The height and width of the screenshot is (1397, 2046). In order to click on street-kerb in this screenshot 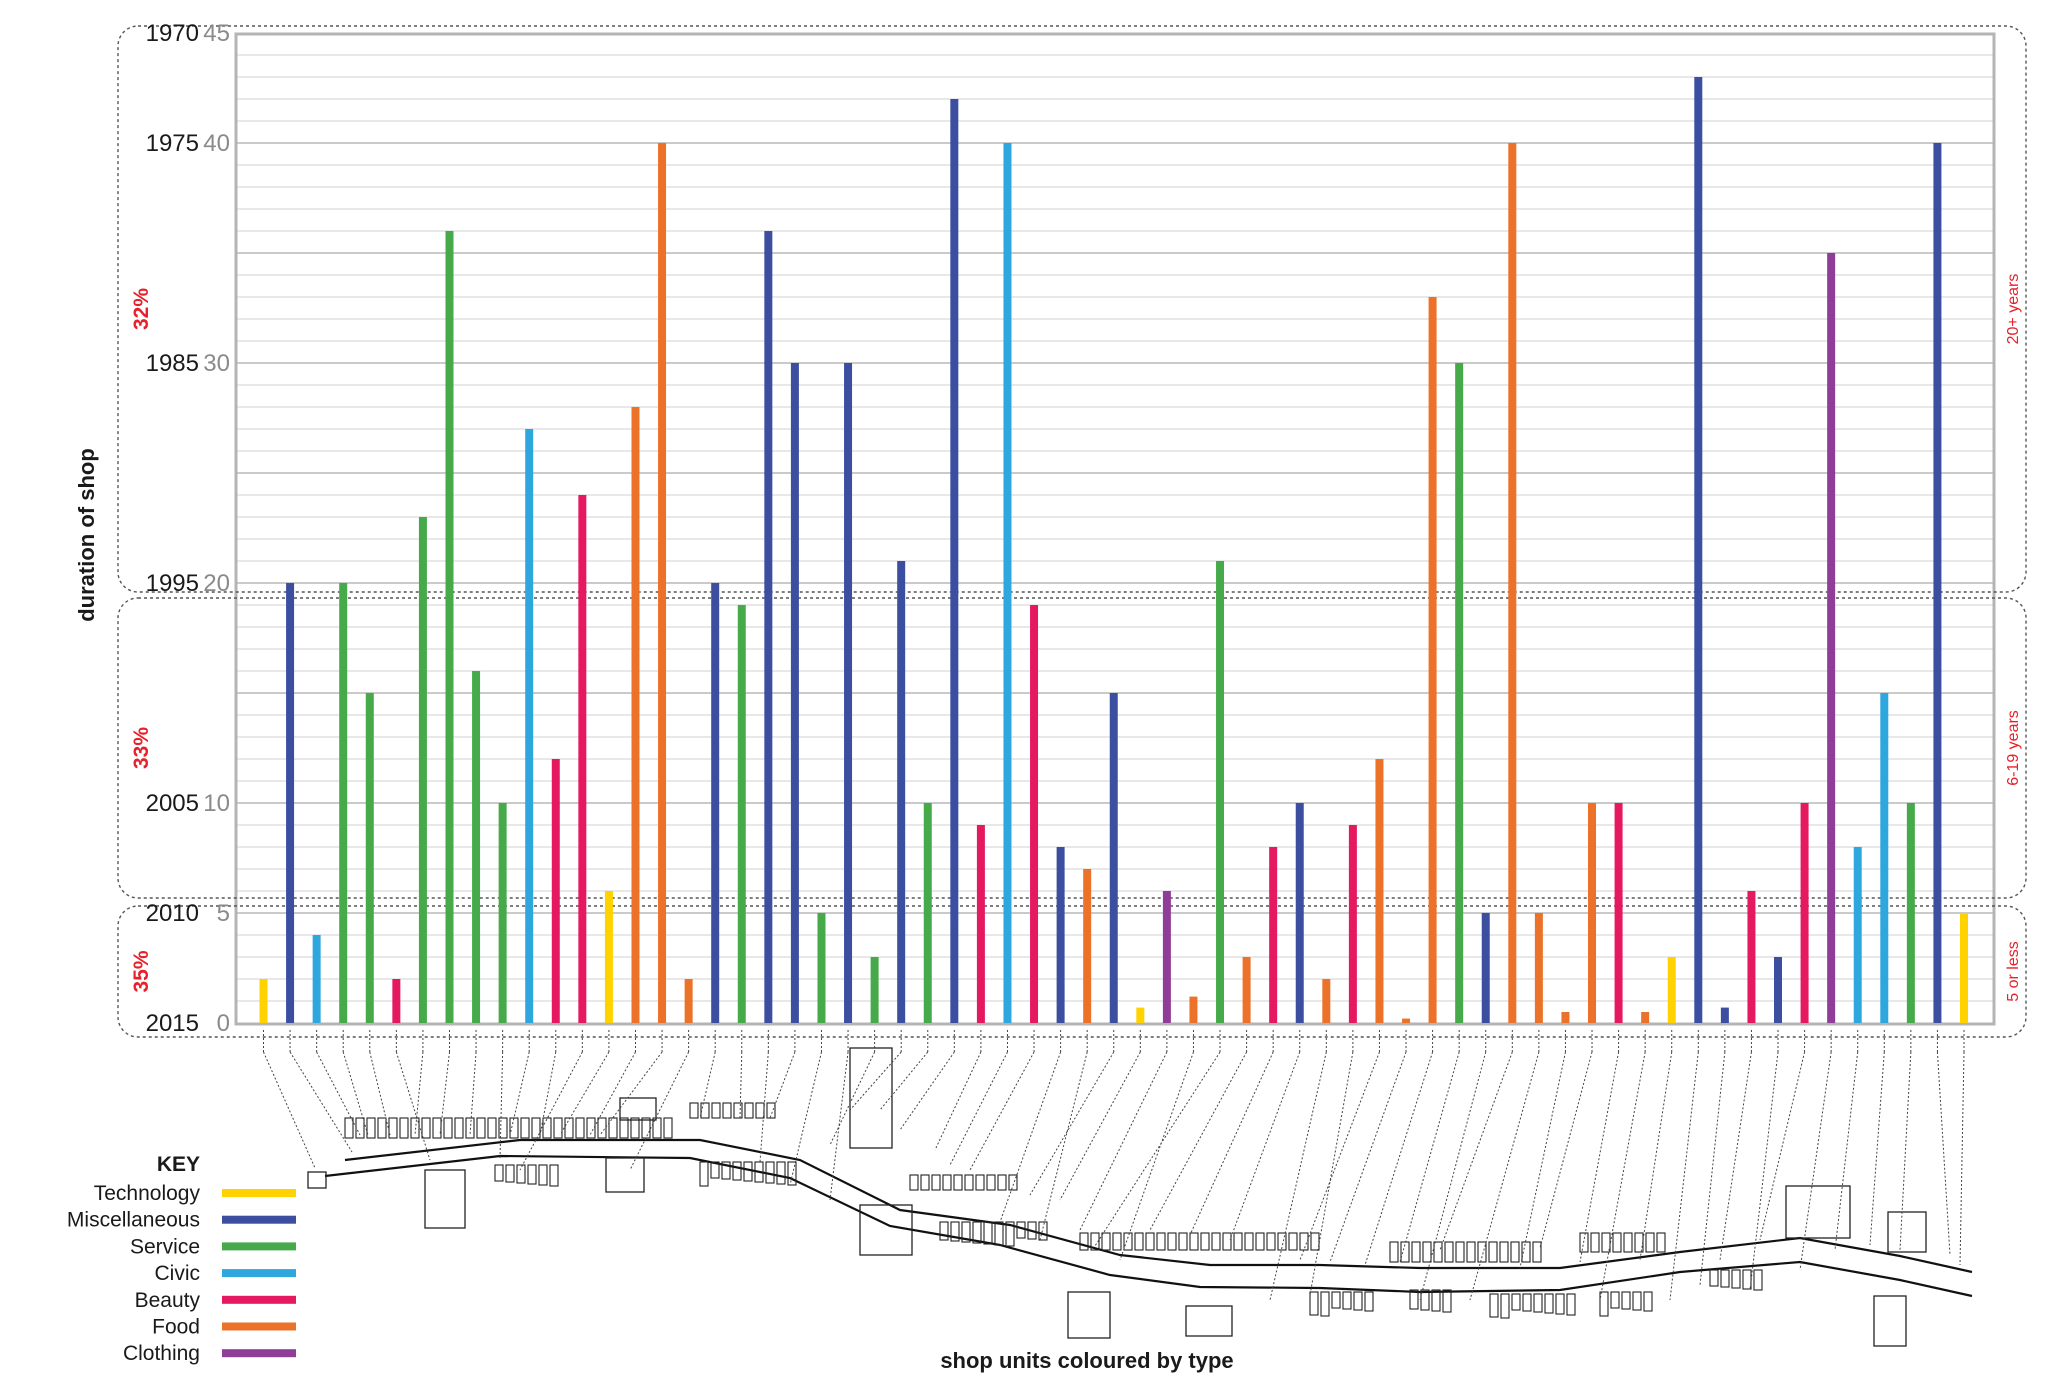, I will do `click(1158, 1206)`.